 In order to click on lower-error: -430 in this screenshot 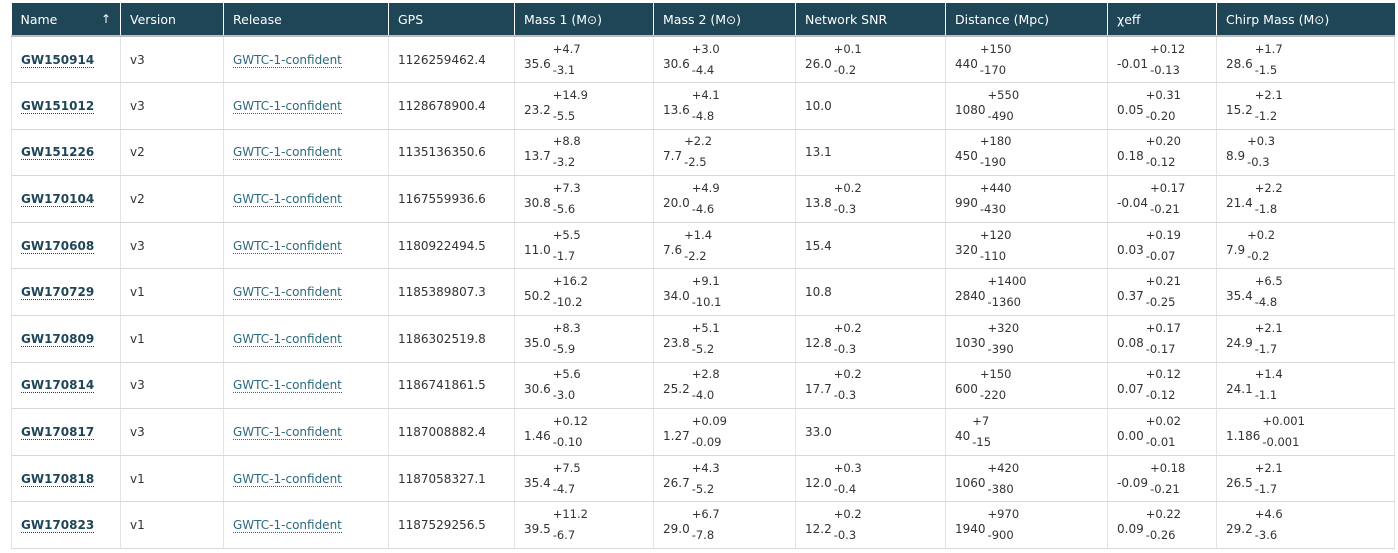, I will do `click(993, 209)`.